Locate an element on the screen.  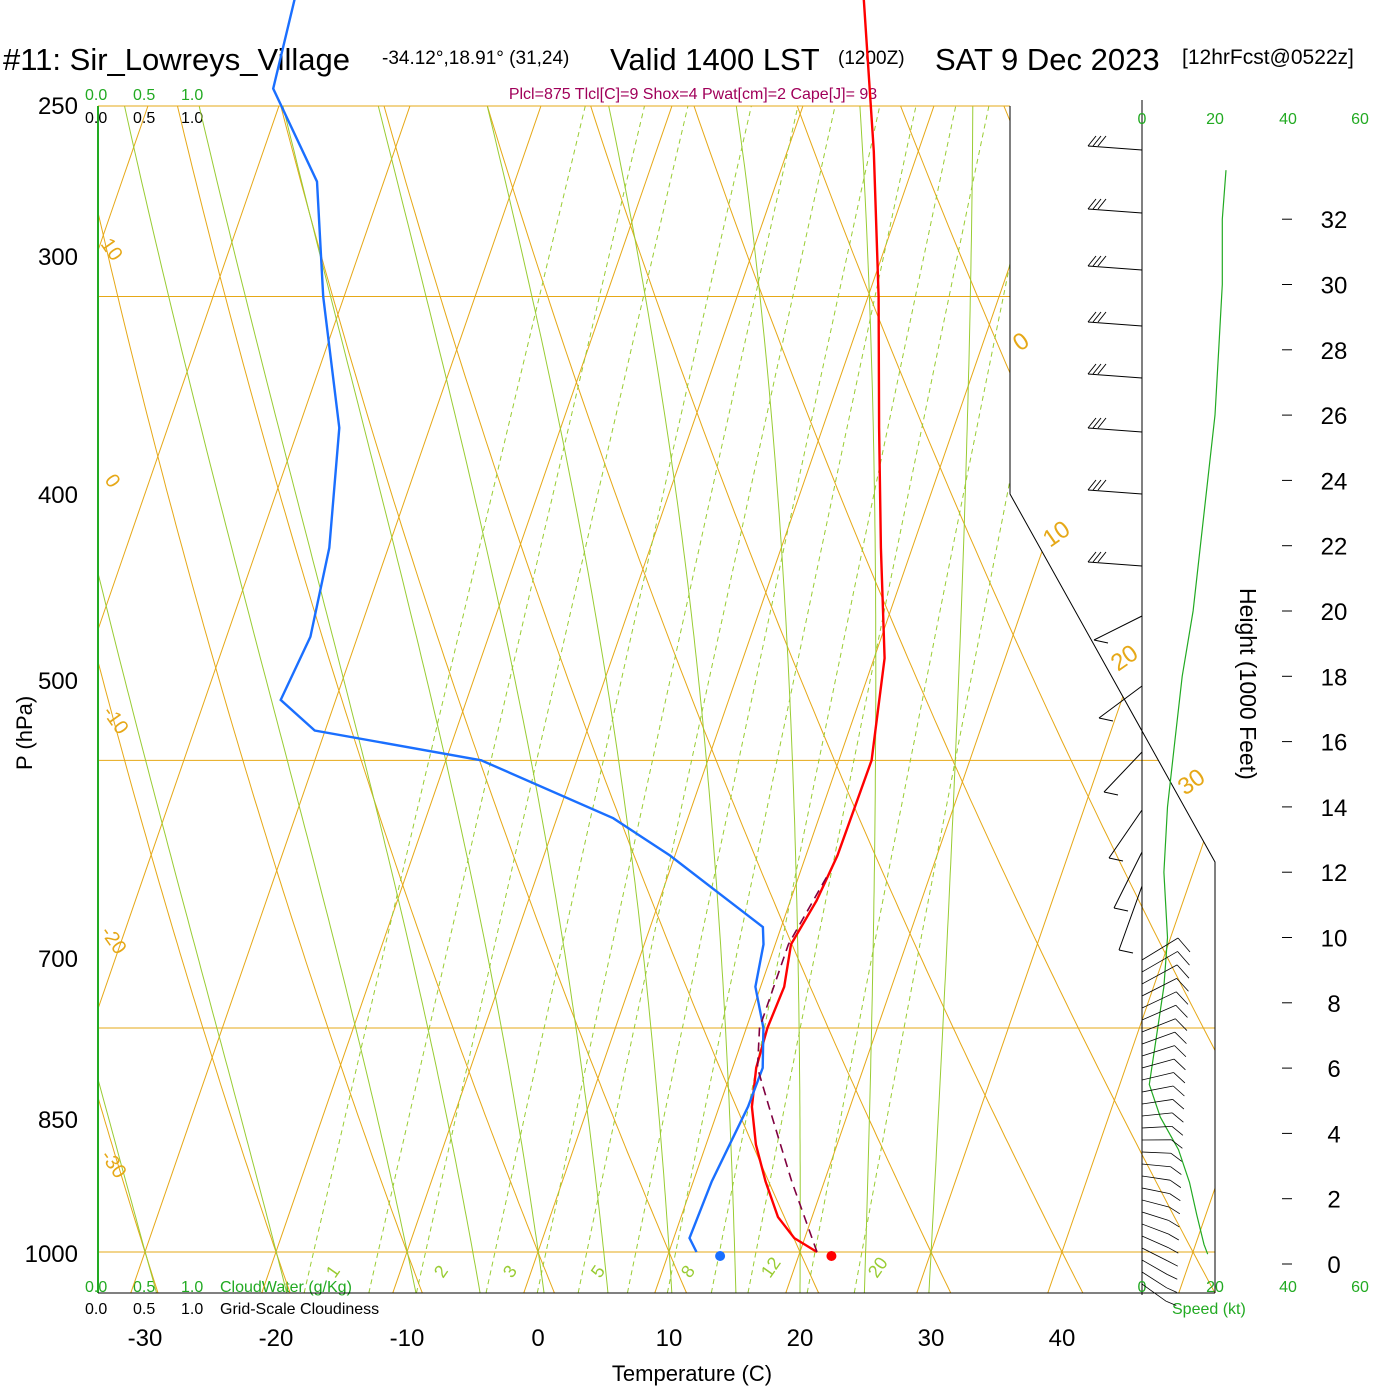
cloud-bottom-black-2: 1.0 is located at coordinates (192, 1309).